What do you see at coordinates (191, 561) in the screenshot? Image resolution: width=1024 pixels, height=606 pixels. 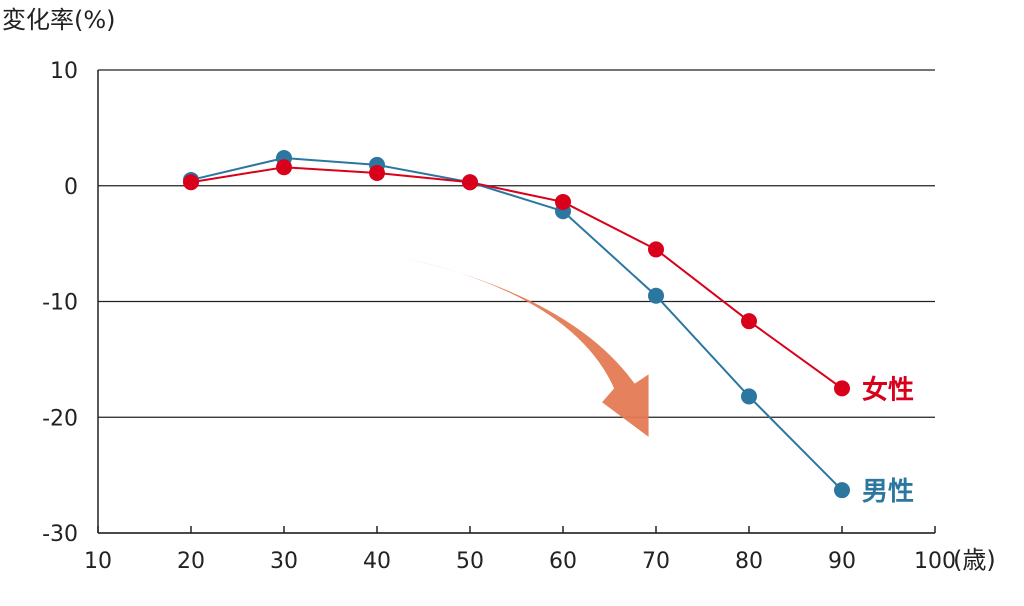 I see `x-tick-label: 20` at bounding box center [191, 561].